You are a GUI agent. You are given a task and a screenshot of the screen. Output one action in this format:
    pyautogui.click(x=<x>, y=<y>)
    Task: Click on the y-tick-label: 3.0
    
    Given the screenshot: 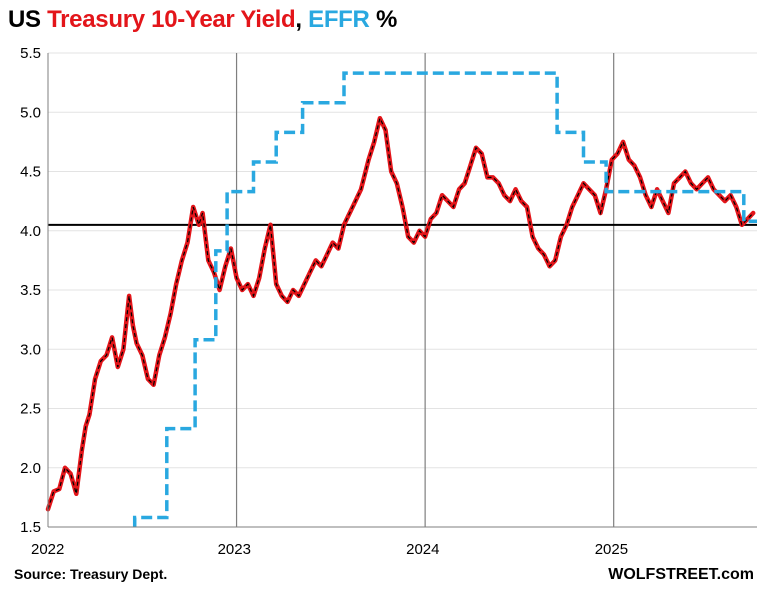 What is the action you would take?
    pyautogui.click(x=30, y=349)
    